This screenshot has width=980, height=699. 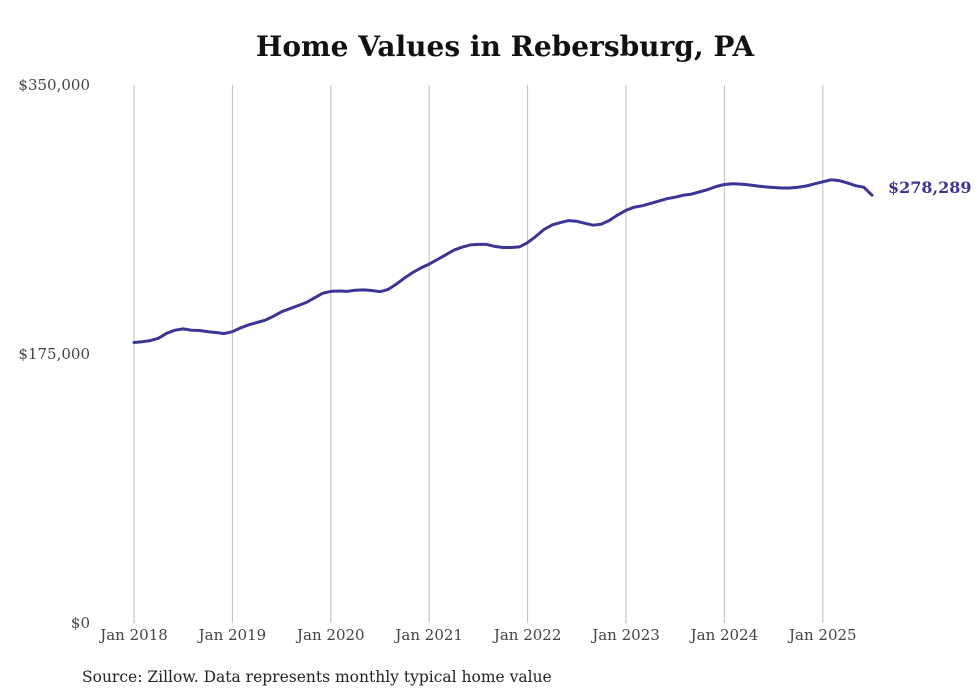 I want to click on latest-value-label: $278,289, so click(x=930, y=187).